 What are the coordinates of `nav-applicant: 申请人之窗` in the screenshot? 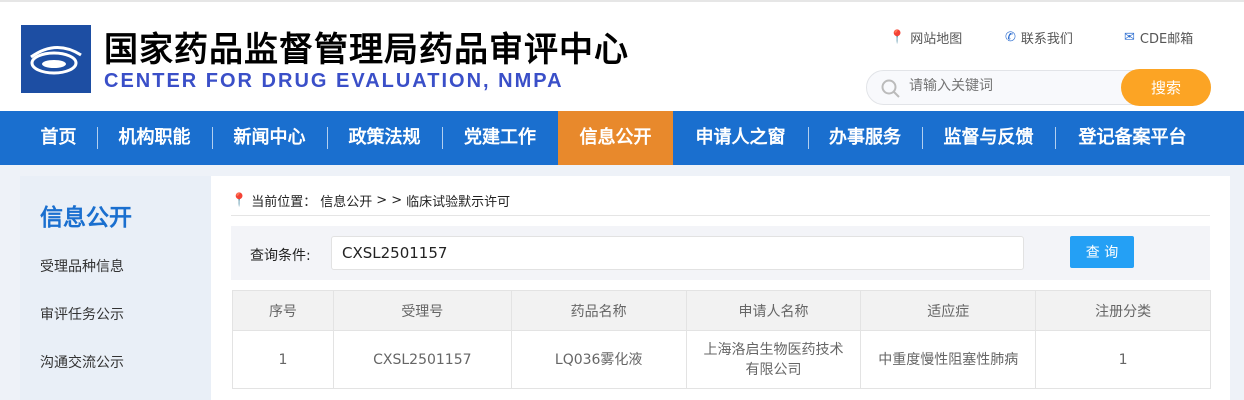 It's located at (740, 137).